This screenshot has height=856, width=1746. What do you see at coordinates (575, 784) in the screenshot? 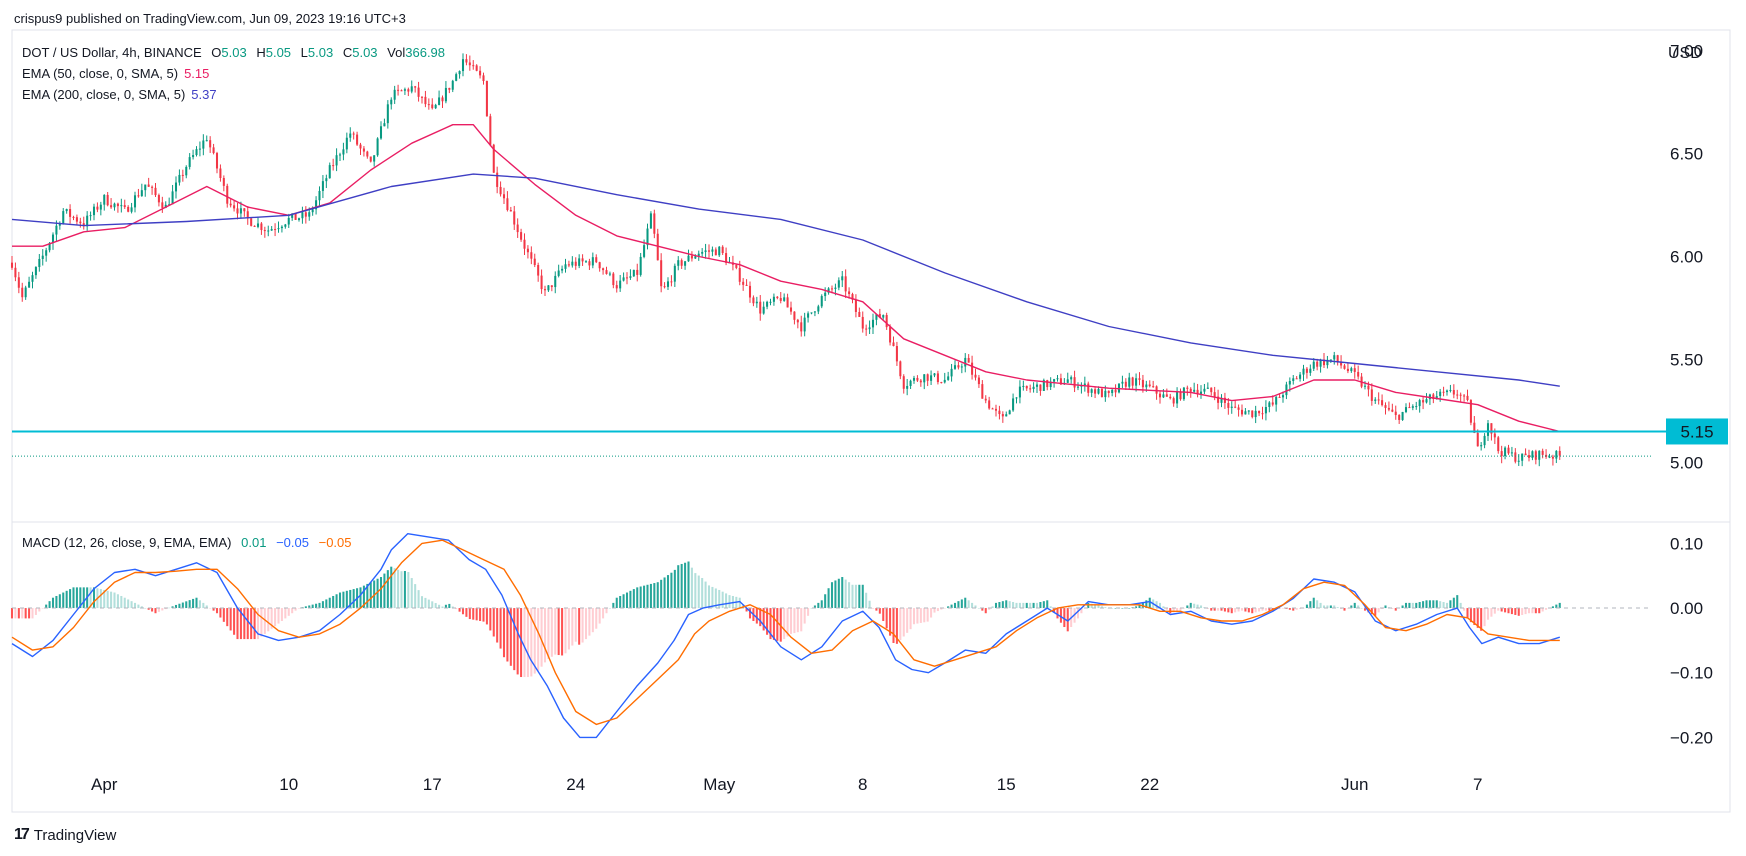
I see `time-tick-label: 24` at bounding box center [575, 784].